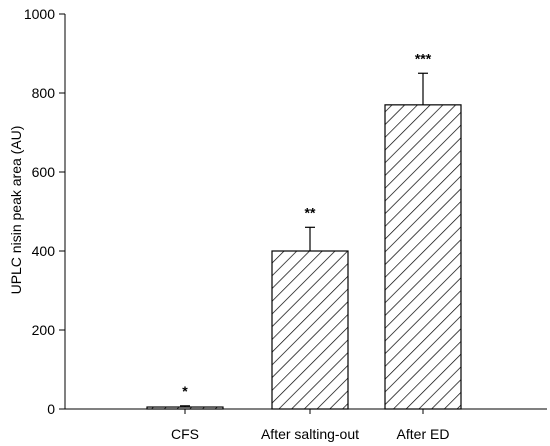 This screenshot has width=550, height=446. I want to click on x-tick-label: CFS, so click(185, 434).